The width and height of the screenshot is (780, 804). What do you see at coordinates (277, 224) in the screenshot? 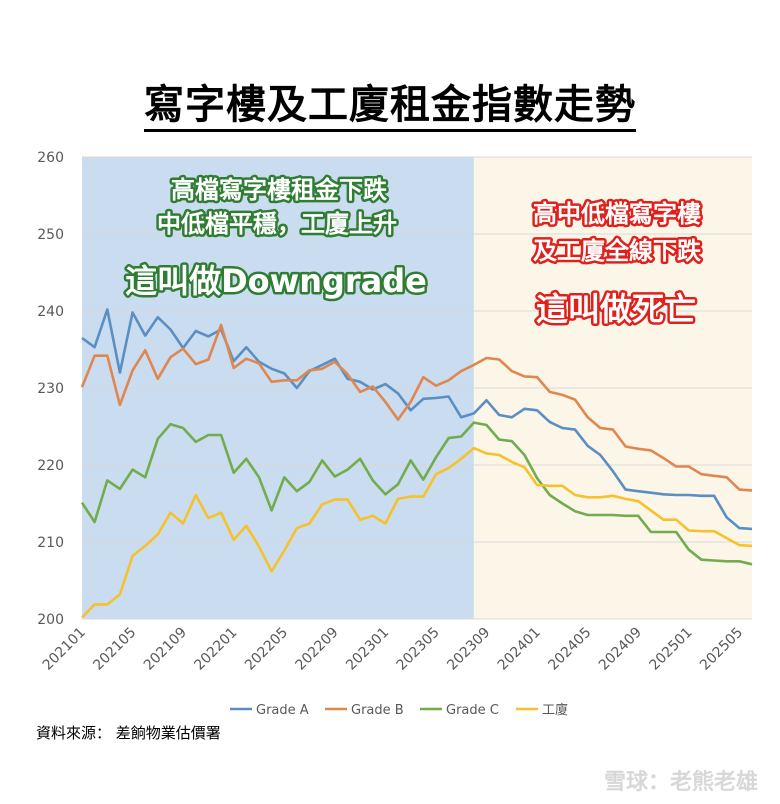
I see `left-annotation-line2: 中低檔平穩，工廈上升` at bounding box center [277, 224].